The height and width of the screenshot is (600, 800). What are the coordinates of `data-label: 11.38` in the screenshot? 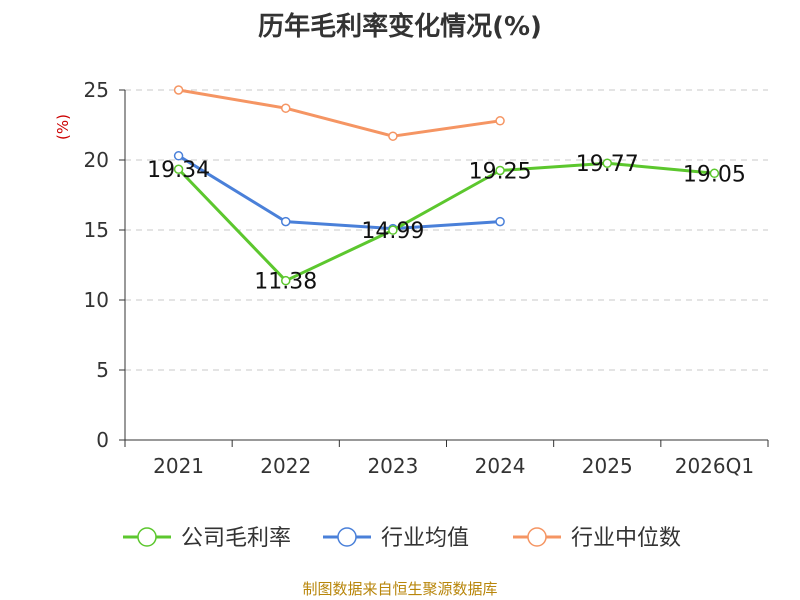 It's located at (285, 282).